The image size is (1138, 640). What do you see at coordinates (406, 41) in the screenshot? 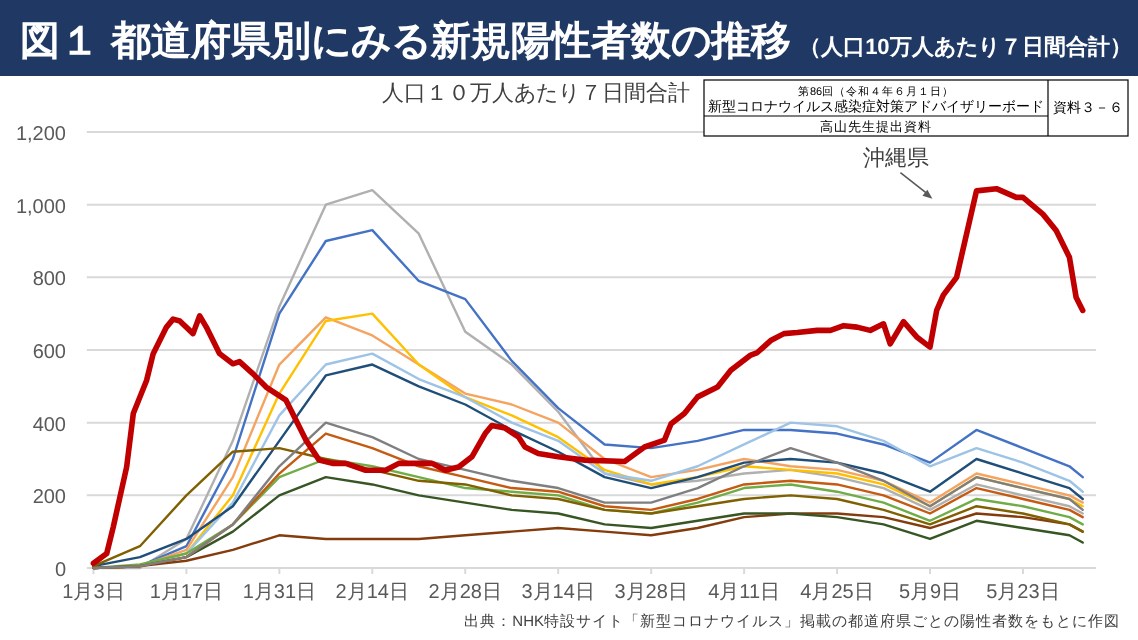
I see `chart-title: 図１ 都道府県別にみる新規陽性者数の推移` at bounding box center [406, 41].